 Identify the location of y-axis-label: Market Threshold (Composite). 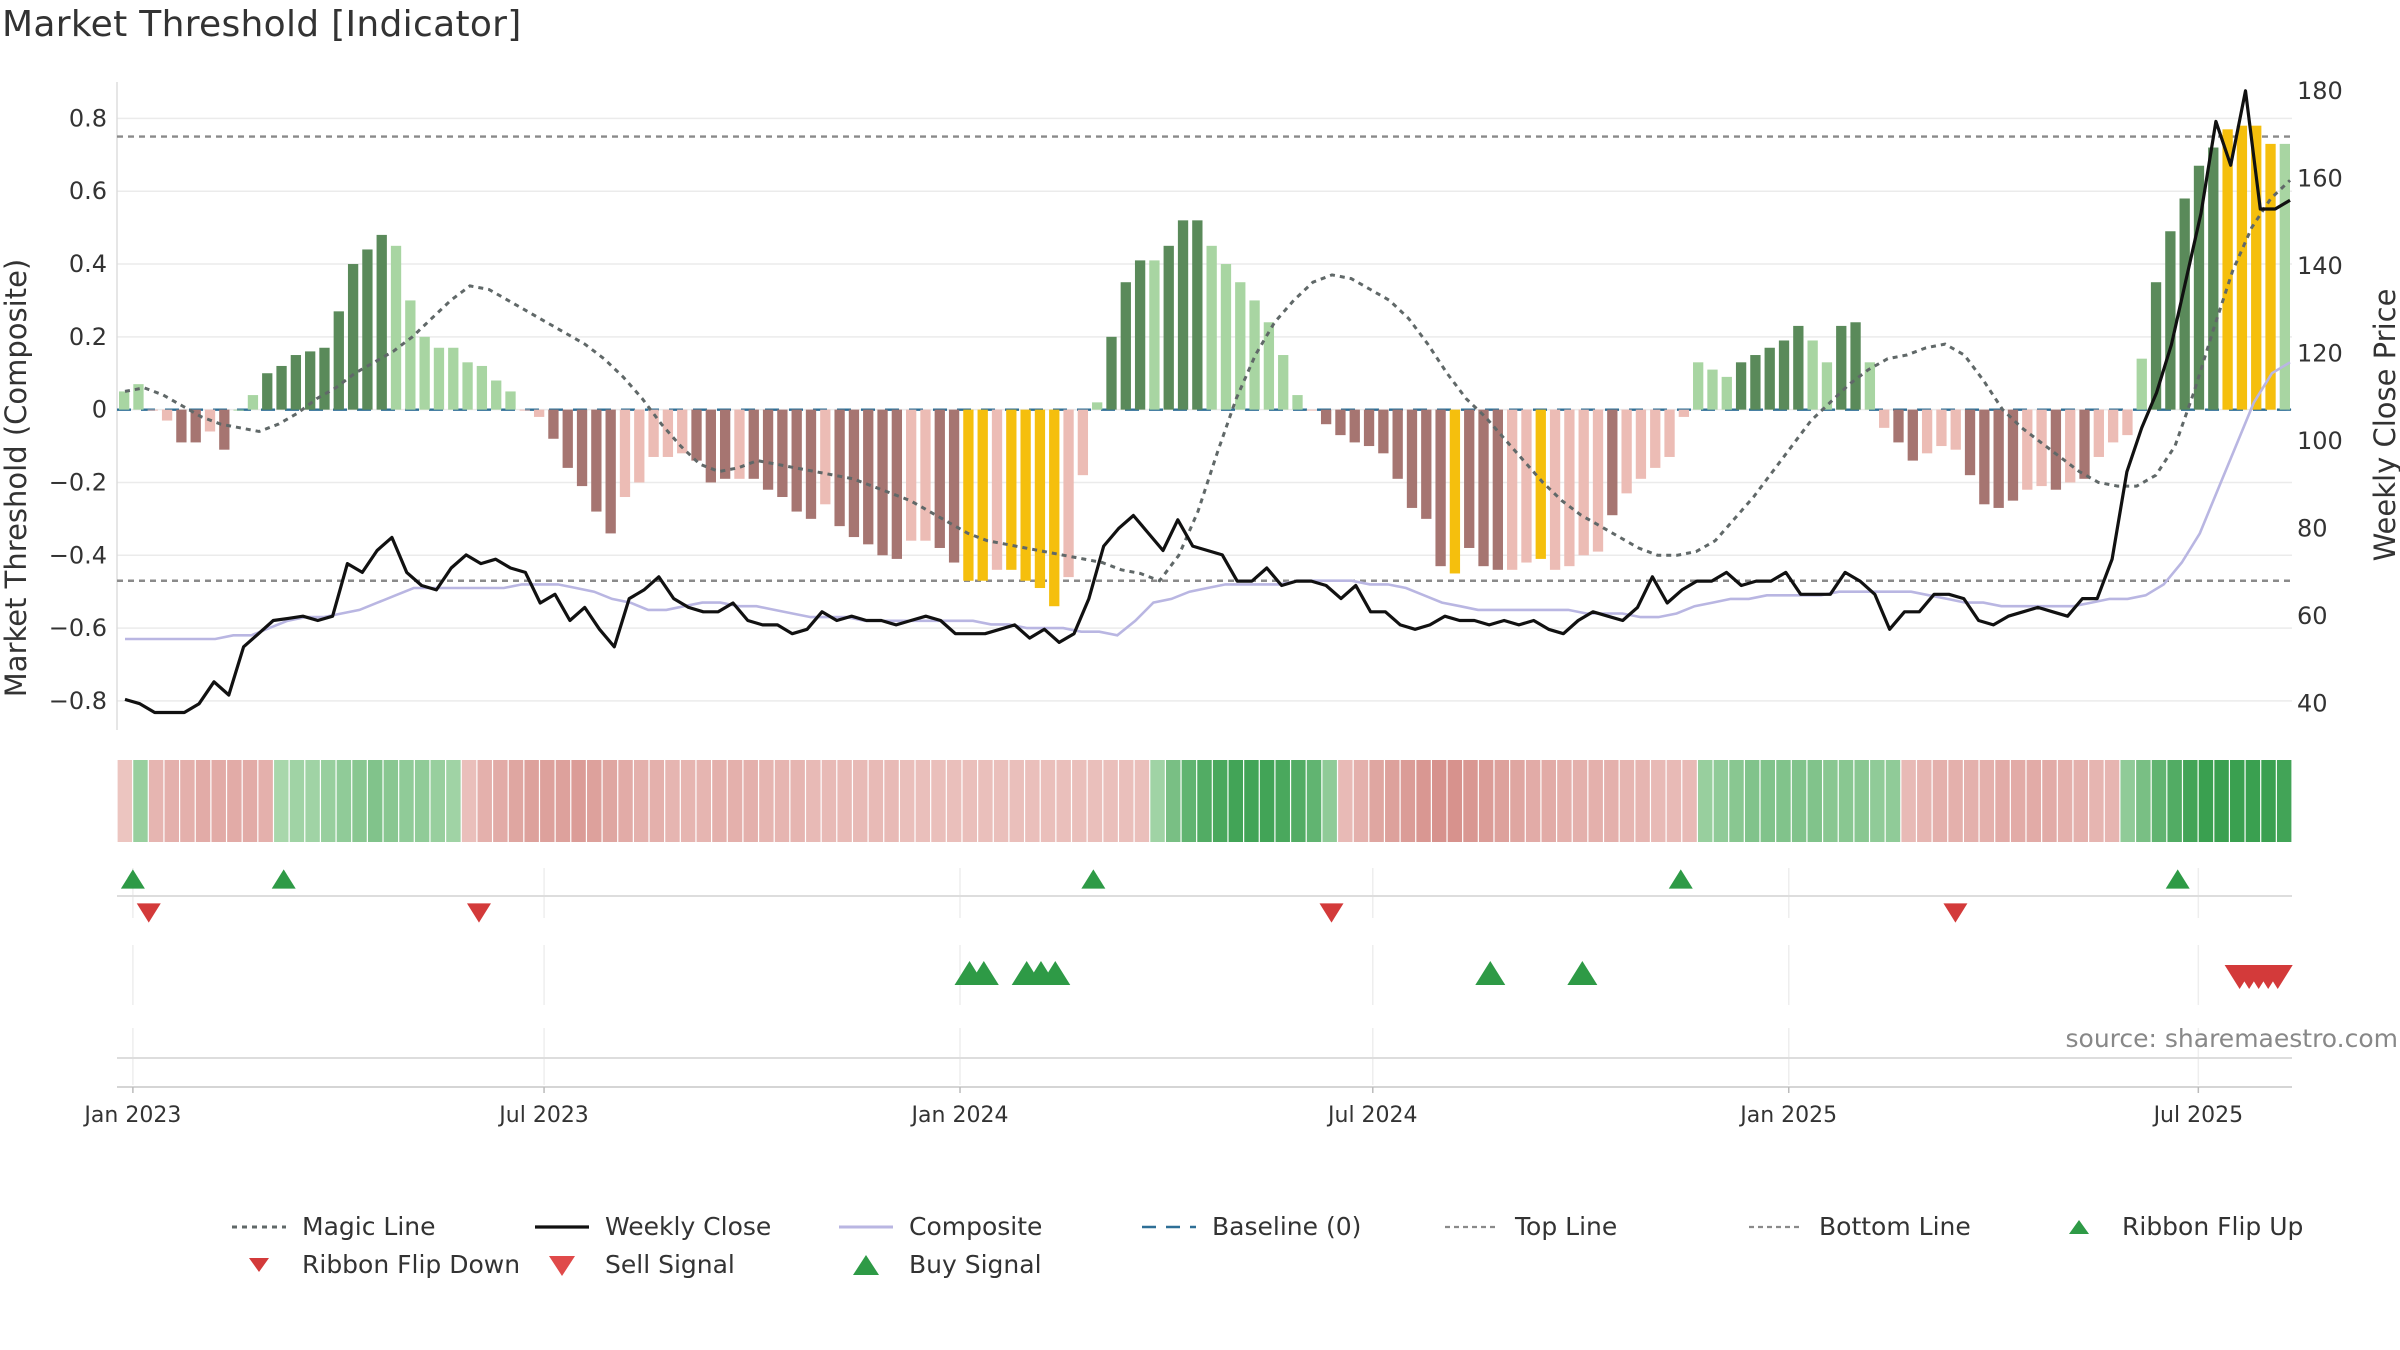
(16, 478).